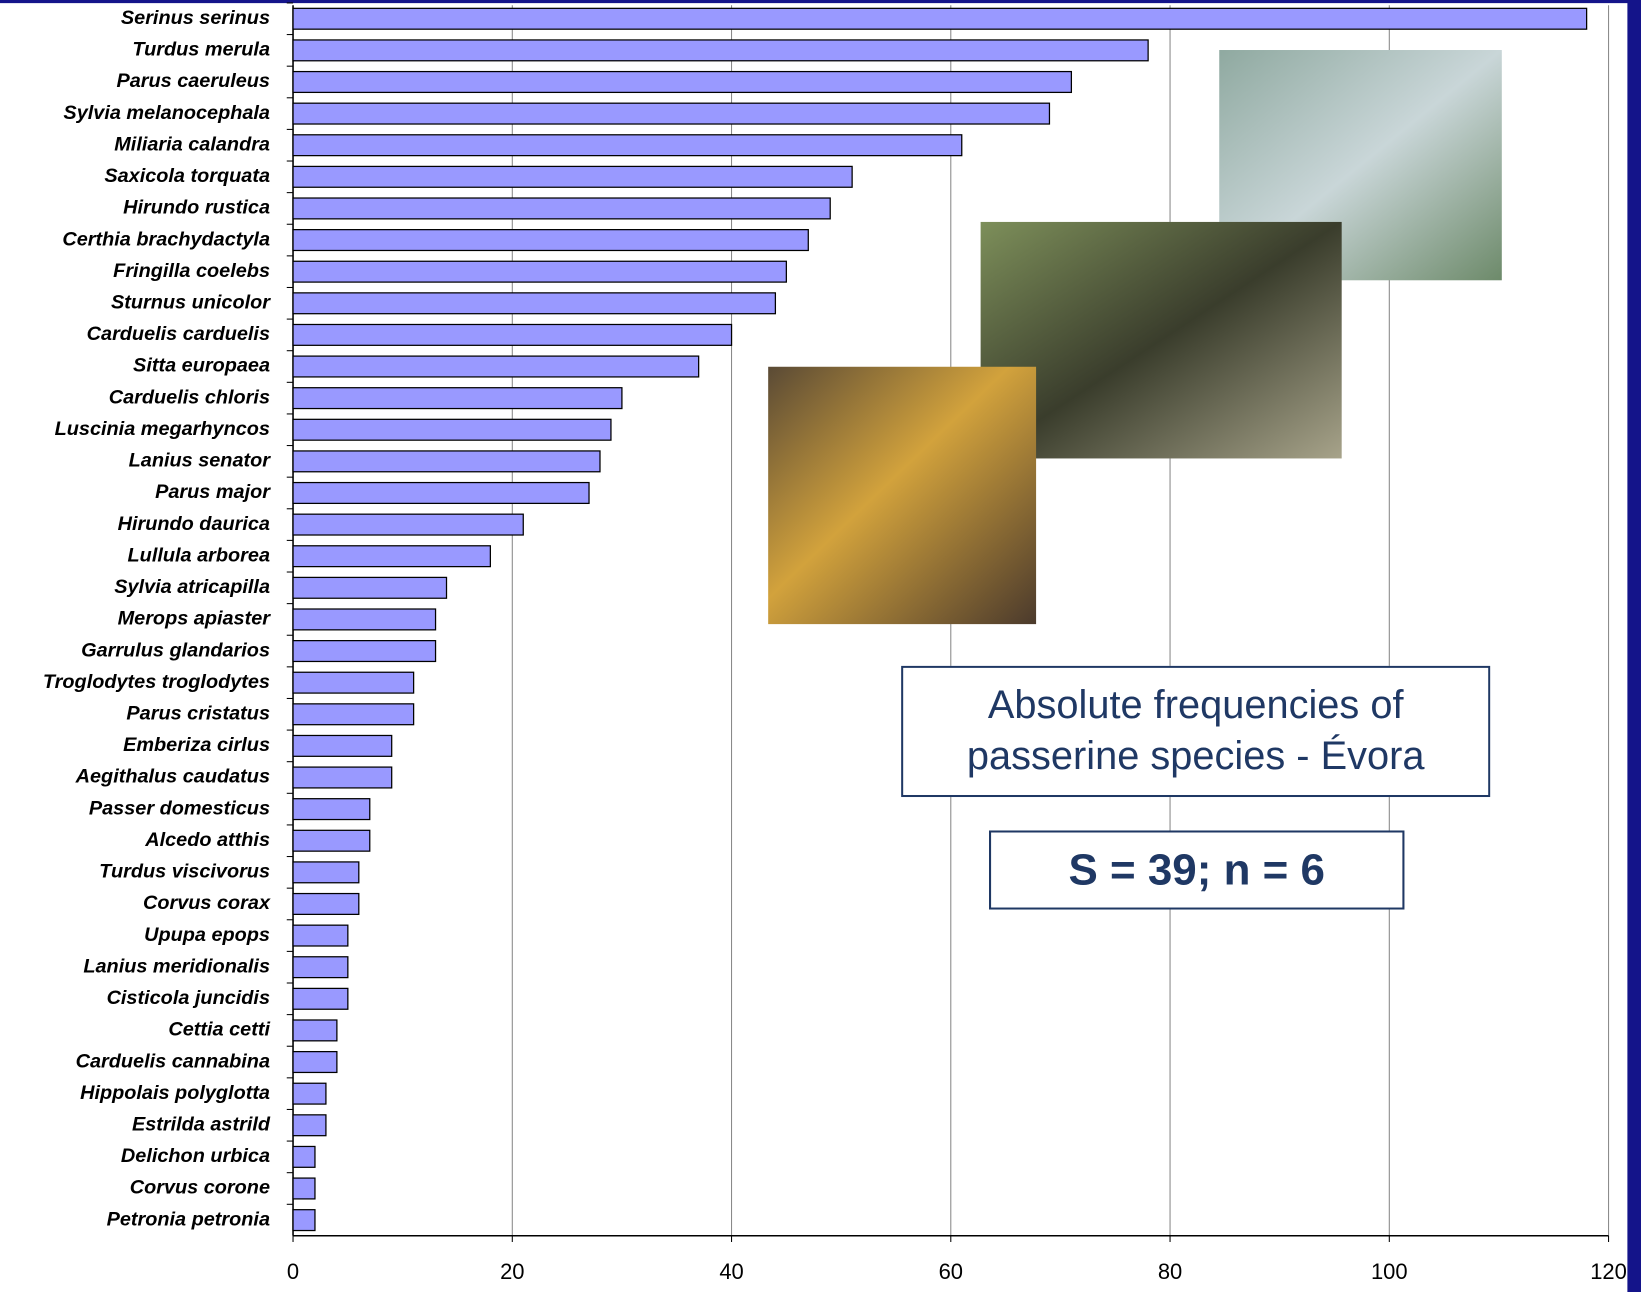  Describe the element at coordinates (512, 1271) in the screenshot. I see `x-tick-label: 20` at that location.